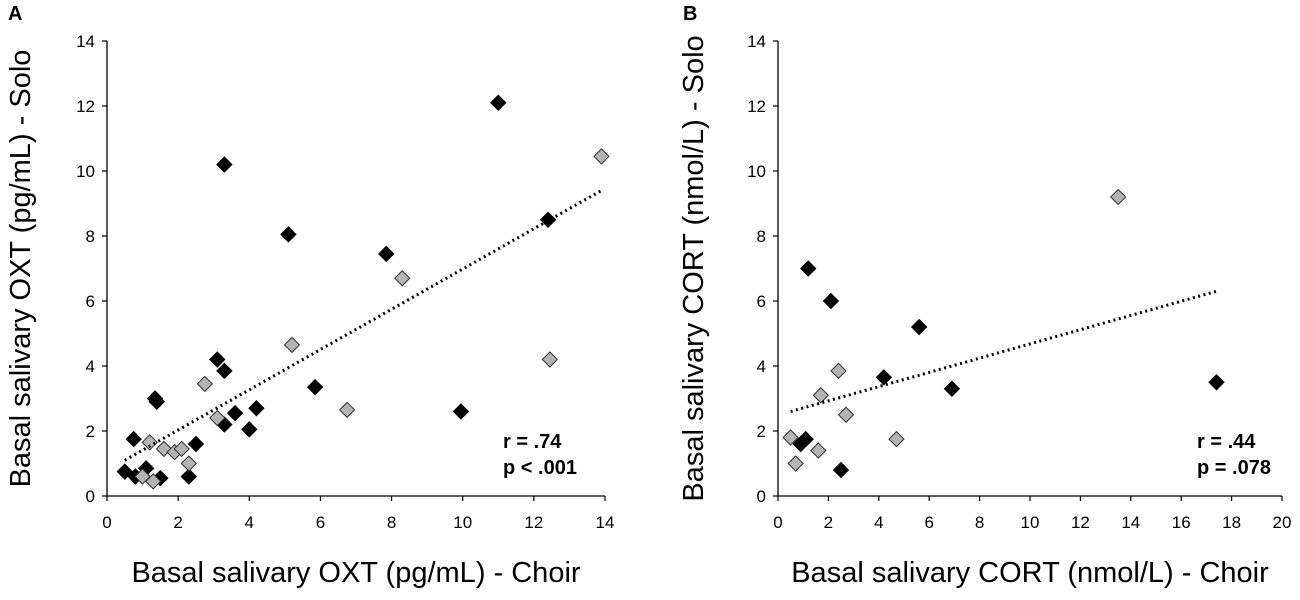  I want to click on y-axis-title: Basal salivary OXT (pg/mL) - Solo, so click(21, 269).